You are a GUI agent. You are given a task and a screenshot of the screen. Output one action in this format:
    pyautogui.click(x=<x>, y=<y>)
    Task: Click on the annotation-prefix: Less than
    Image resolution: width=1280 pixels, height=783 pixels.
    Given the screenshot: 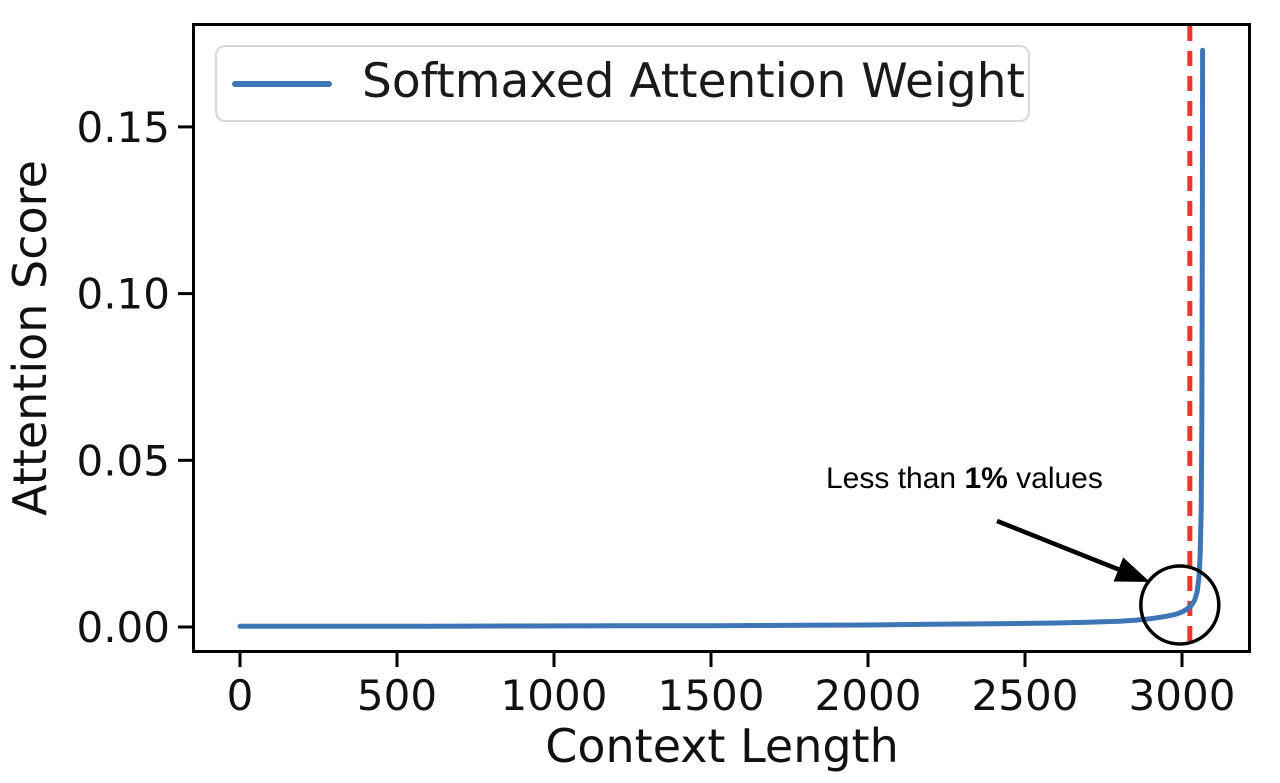 What is the action you would take?
    pyautogui.click(x=895, y=478)
    